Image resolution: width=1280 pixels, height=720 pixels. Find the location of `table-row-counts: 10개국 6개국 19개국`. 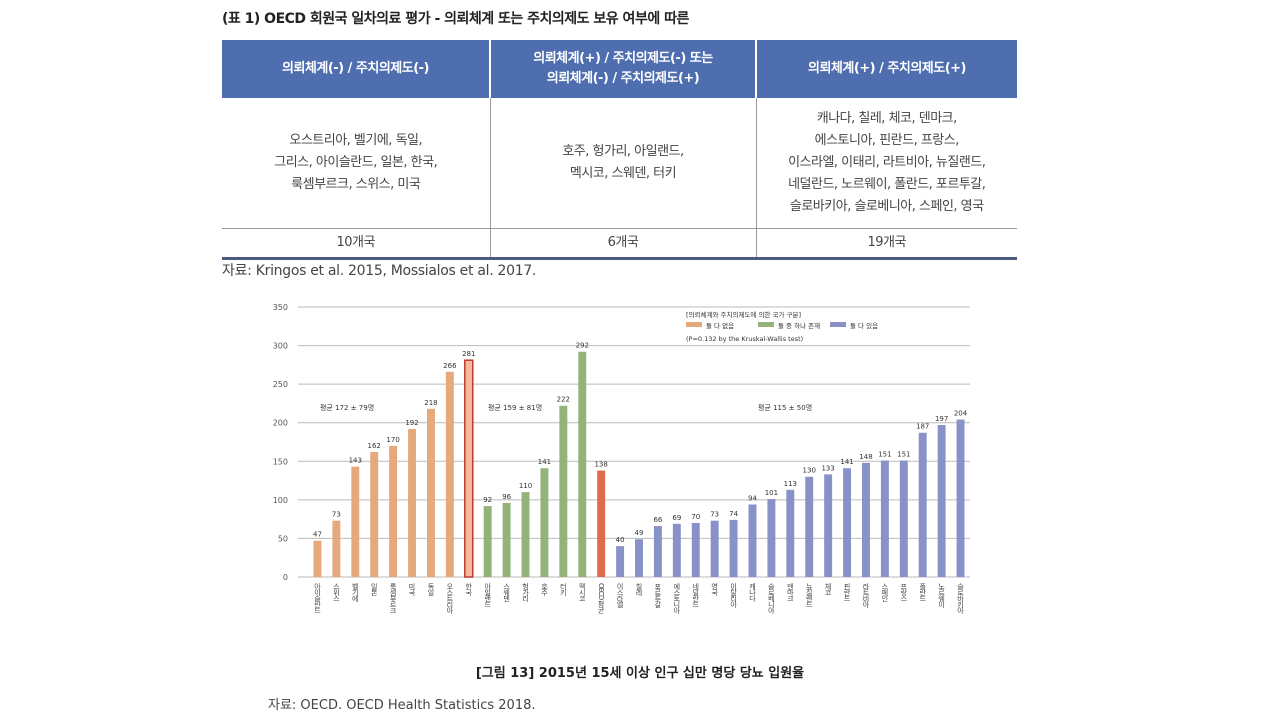

table-row-counts: 10개국 6개국 19개국 is located at coordinates (619, 244).